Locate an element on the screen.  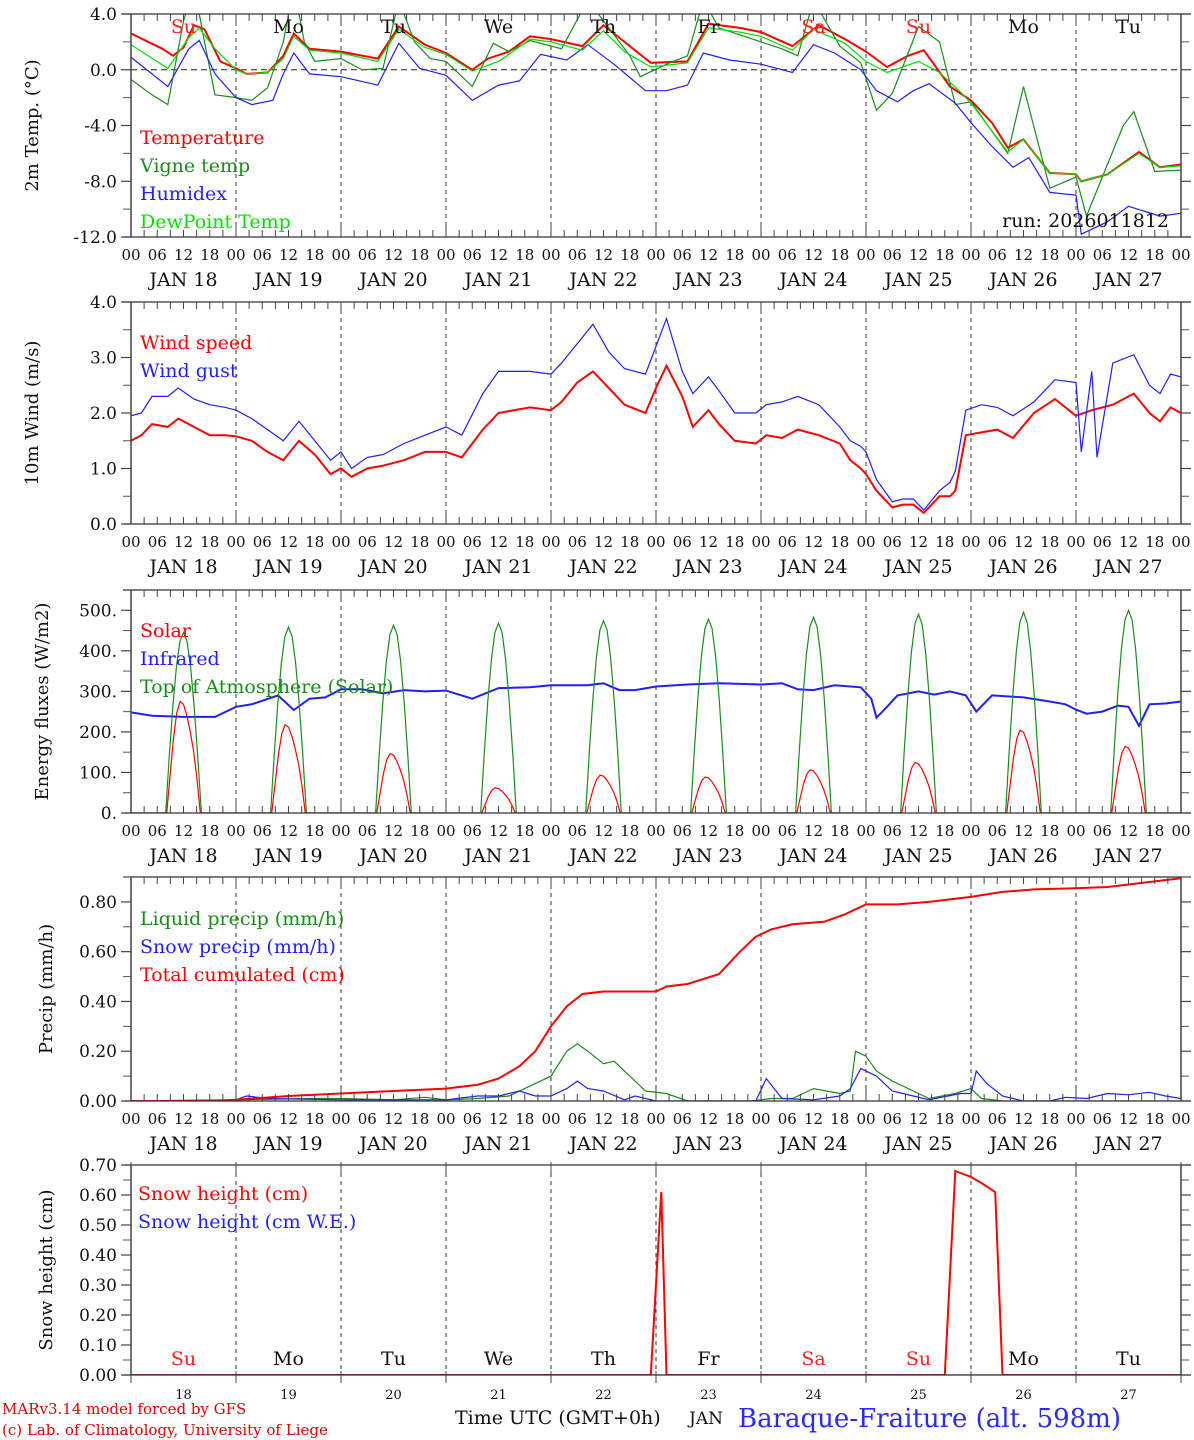
day-label: JAN 24 is located at coordinates (812, 567).